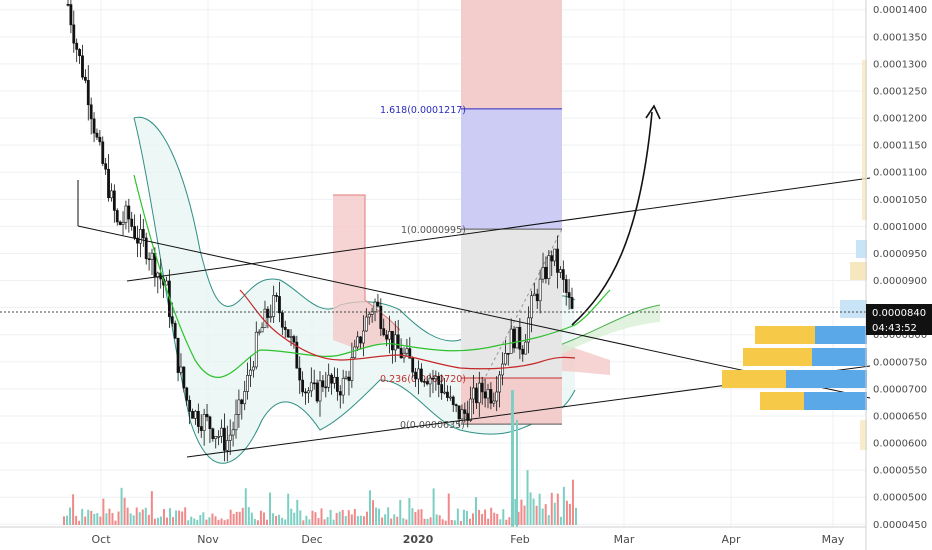 This screenshot has width=932, height=550. Describe the element at coordinates (900, 91) in the screenshot. I see `y-tick-label: 0.0001250` at that location.